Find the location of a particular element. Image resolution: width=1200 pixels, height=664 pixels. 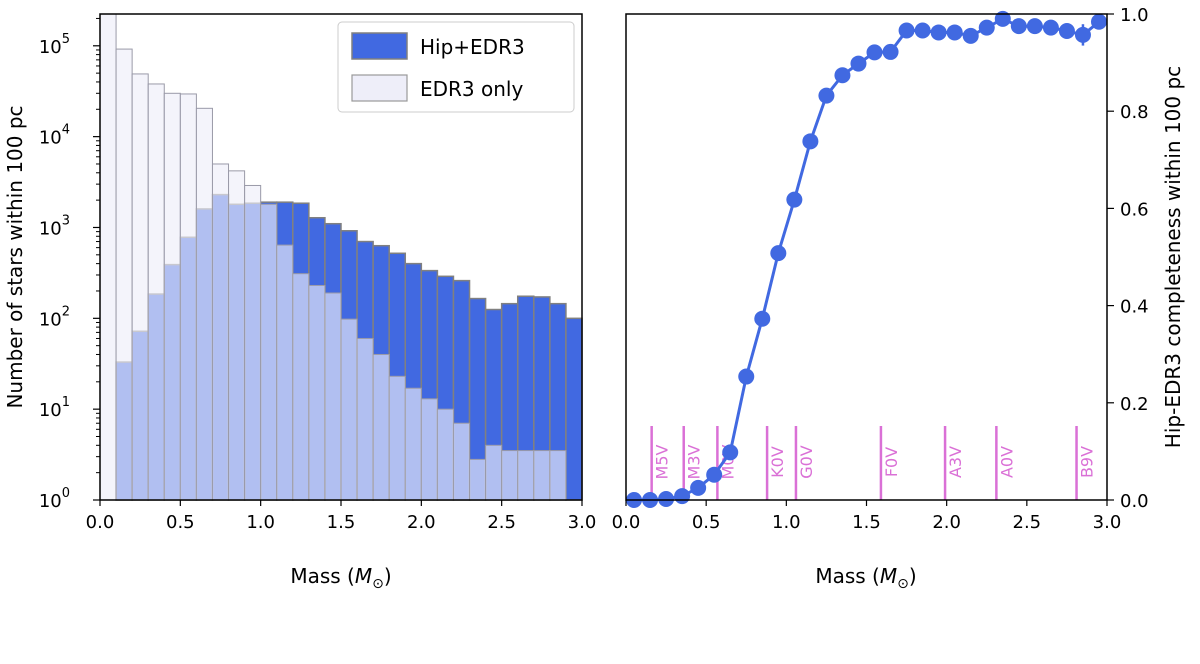

y-tick-label: 10⁵ is located at coordinates (54, 45).